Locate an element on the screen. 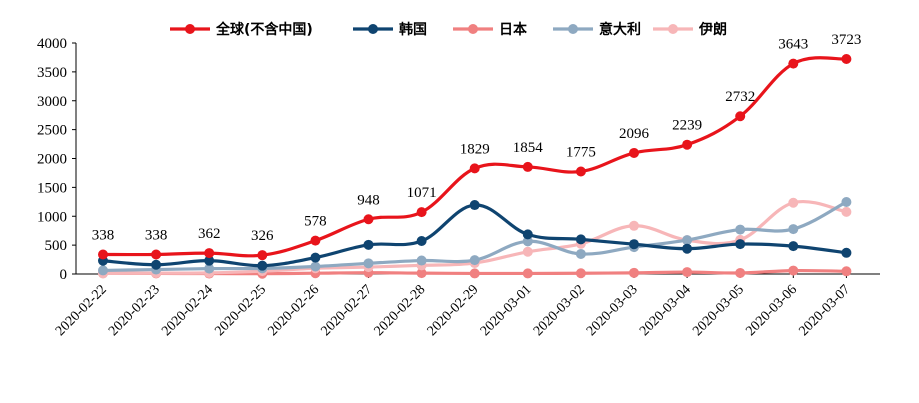 This screenshot has width=919, height=403. x-tick-label: 2020-02-28 is located at coordinates (400, 310).